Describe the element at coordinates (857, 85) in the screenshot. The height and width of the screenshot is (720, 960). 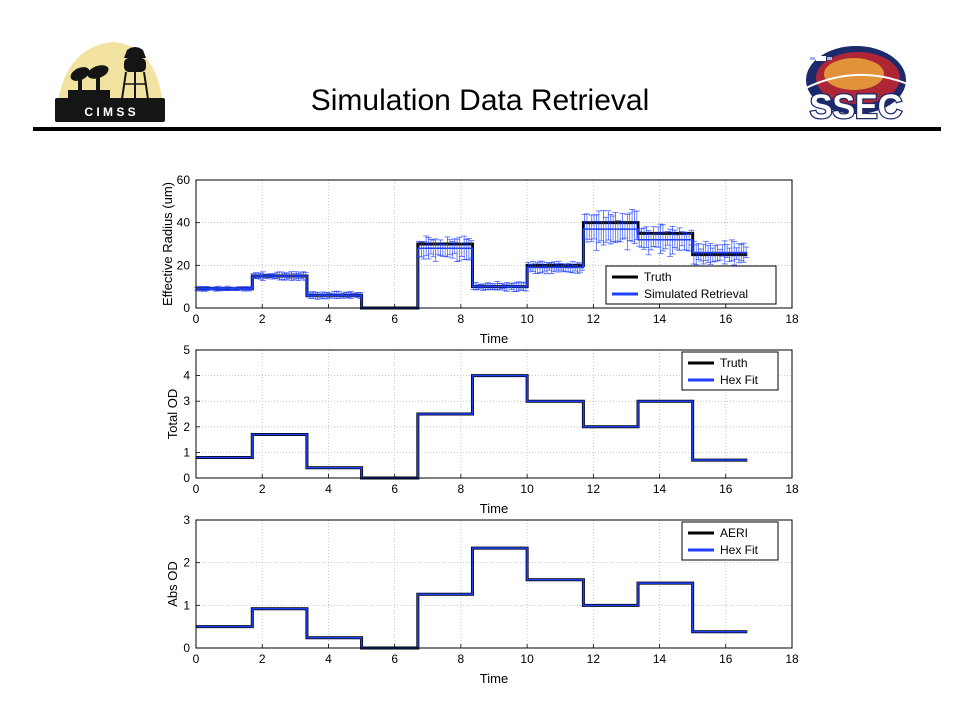
I see `ssec-logo: SSEC` at that location.